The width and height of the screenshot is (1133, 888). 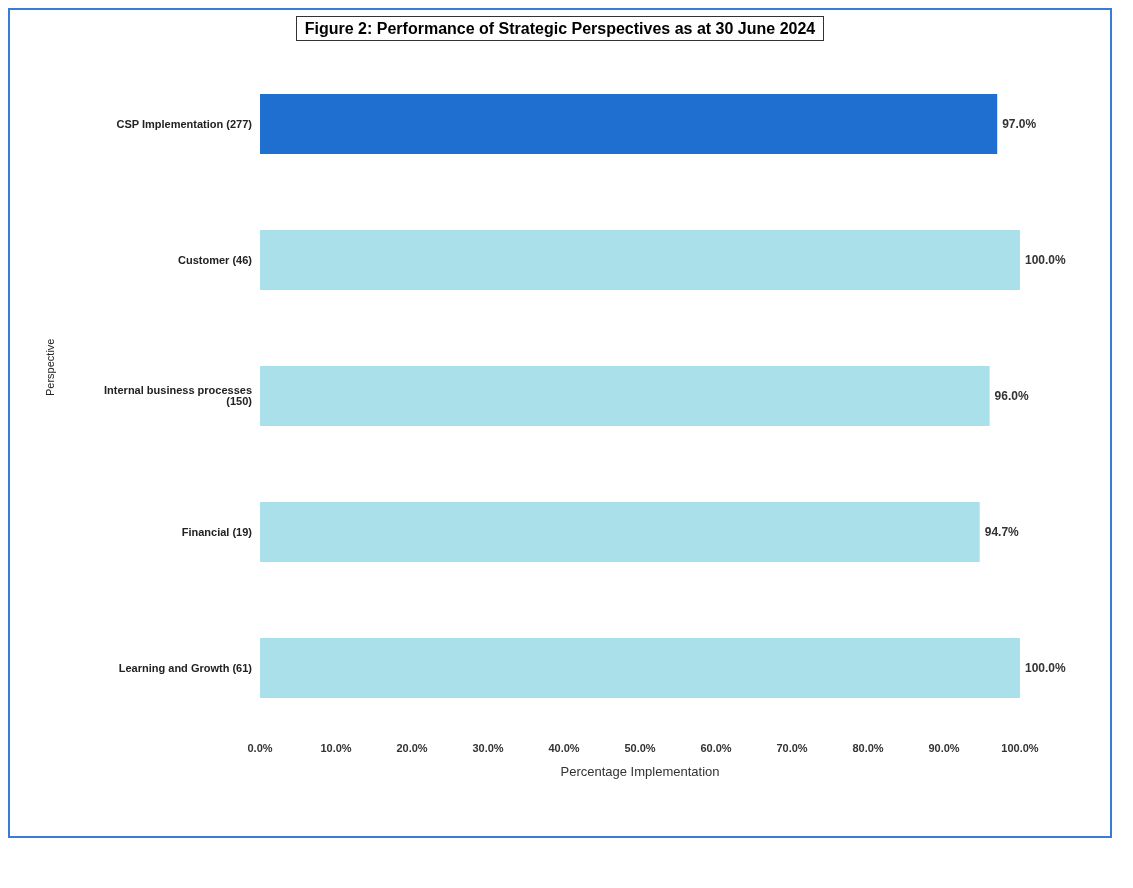 What do you see at coordinates (49, 367) in the screenshot?
I see `y-axis-title: Perspective` at bounding box center [49, 367].